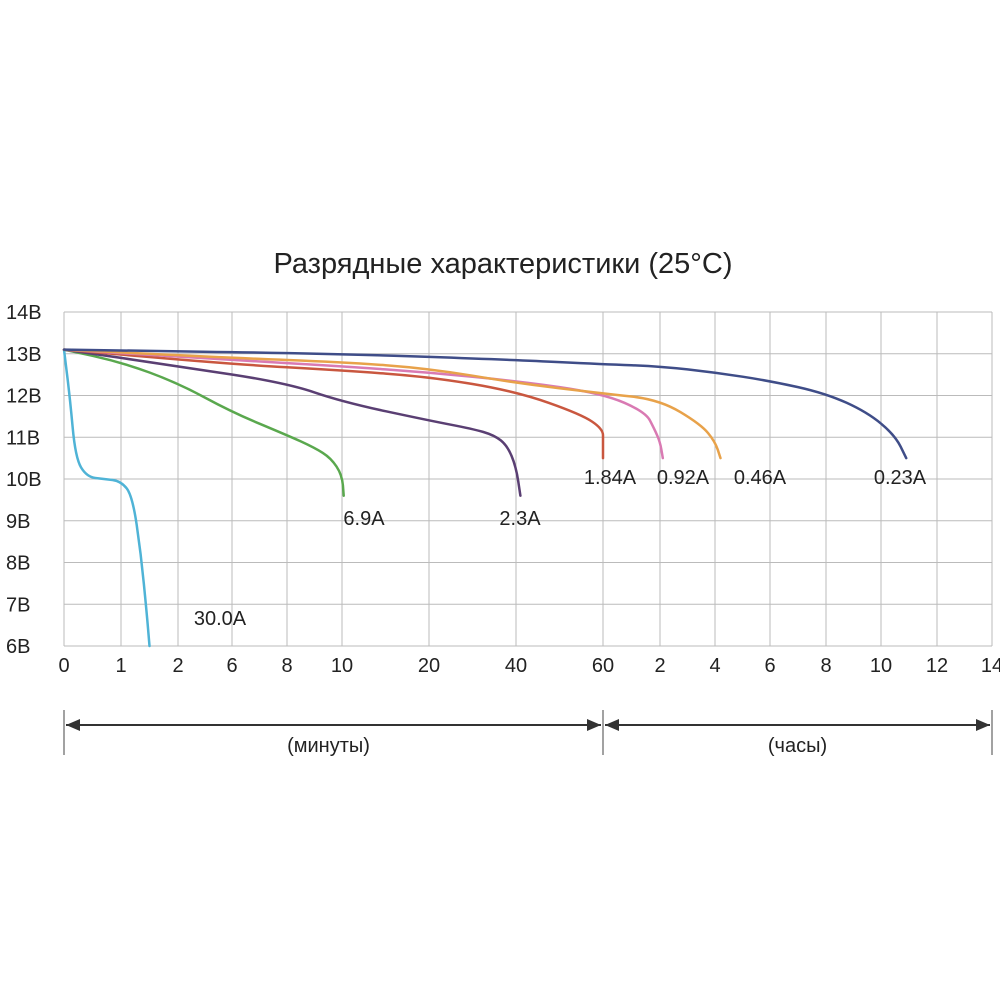 This screenshot has width=1000, height=1000. I want to click on series-line-0.23A, so click(485, 404).